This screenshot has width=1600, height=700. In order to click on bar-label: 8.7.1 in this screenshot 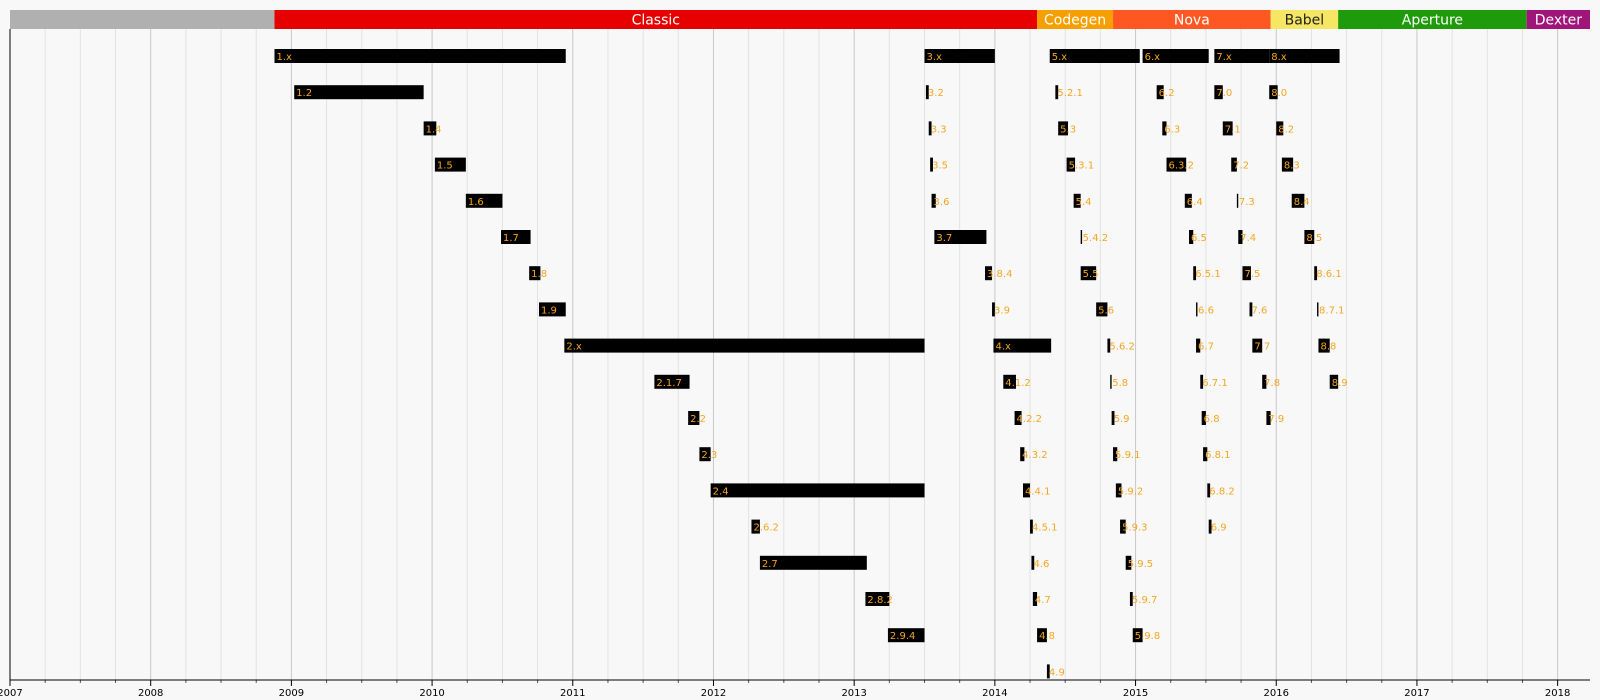, I will do `click(1331, 310)`.